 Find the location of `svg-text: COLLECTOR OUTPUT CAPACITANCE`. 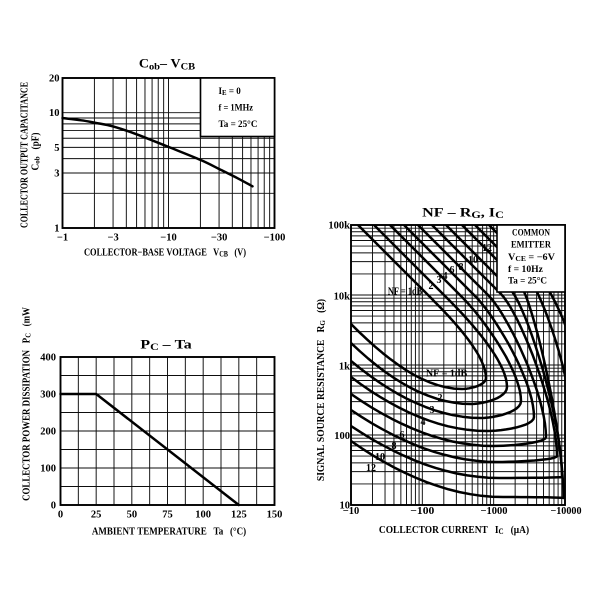

svg-text: COLLECTOR OUTPUT CAPACITANCE is located at coordinates (24, 155).